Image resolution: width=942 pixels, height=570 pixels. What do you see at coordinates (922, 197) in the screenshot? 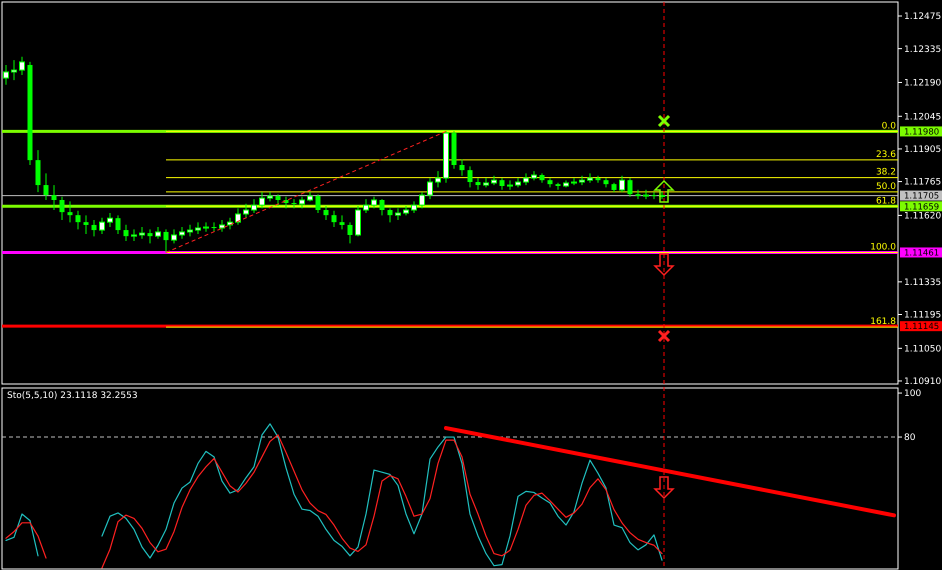
I see `ref-line-label: 1.11705` at bounding box center [922, 197].